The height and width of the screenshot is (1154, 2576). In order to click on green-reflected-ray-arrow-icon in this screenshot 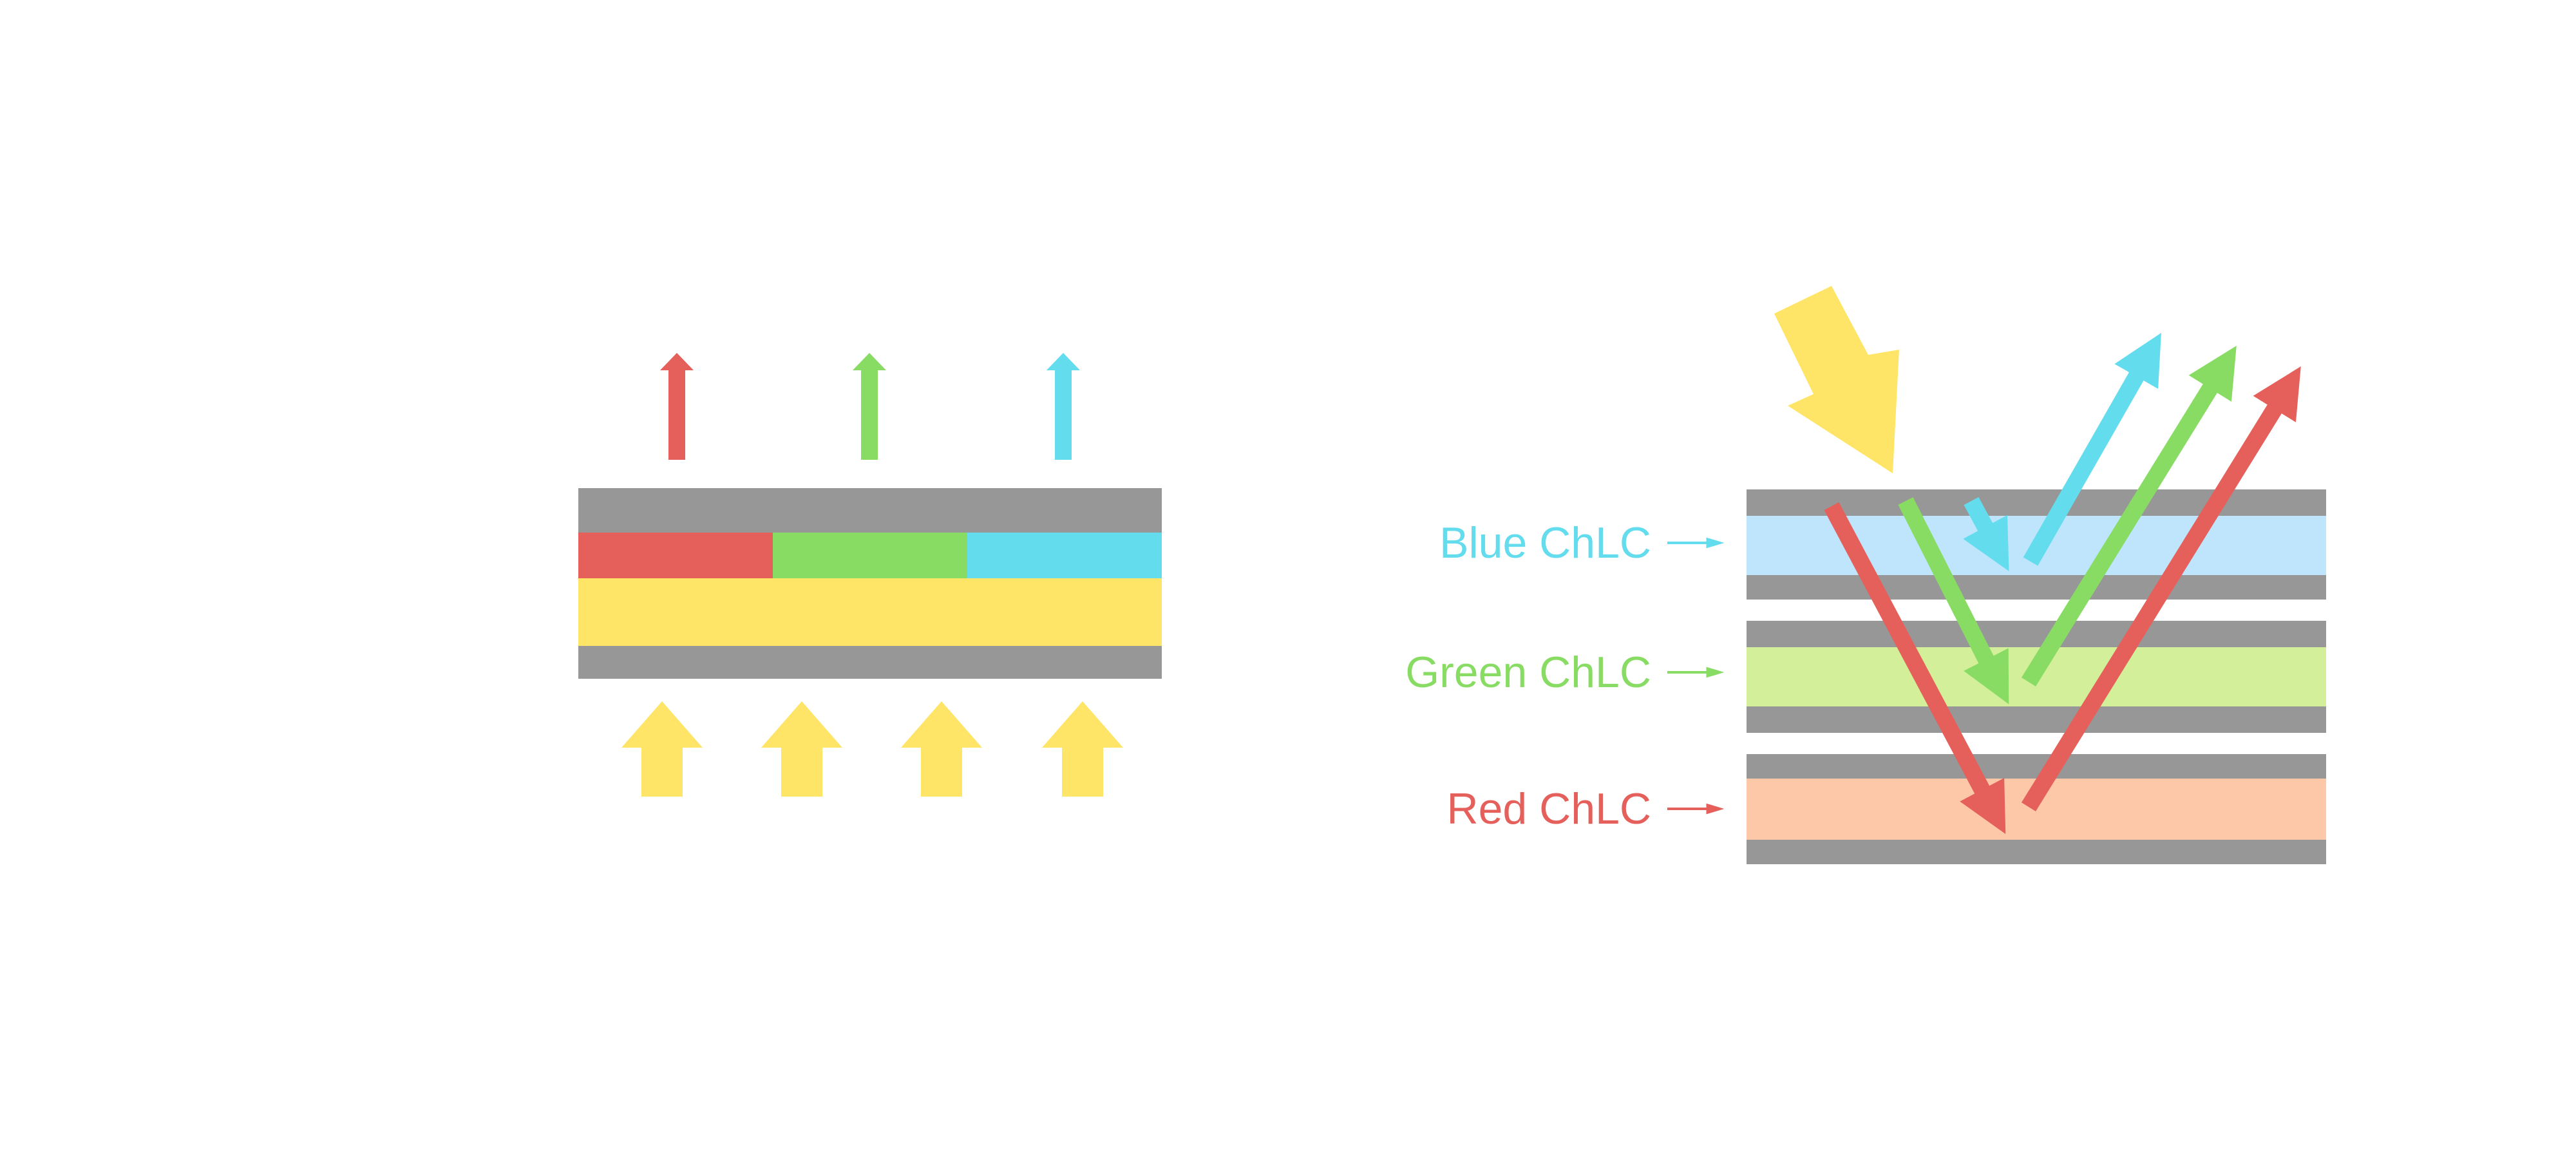, I will do `click(2129, 515)`.